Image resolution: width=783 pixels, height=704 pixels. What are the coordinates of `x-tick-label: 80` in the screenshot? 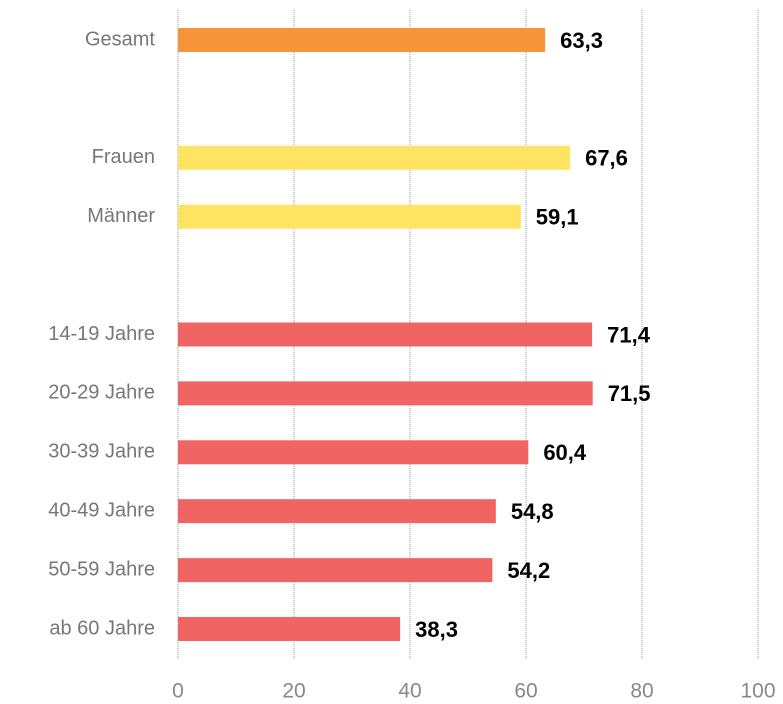 It's located at (641, 691).